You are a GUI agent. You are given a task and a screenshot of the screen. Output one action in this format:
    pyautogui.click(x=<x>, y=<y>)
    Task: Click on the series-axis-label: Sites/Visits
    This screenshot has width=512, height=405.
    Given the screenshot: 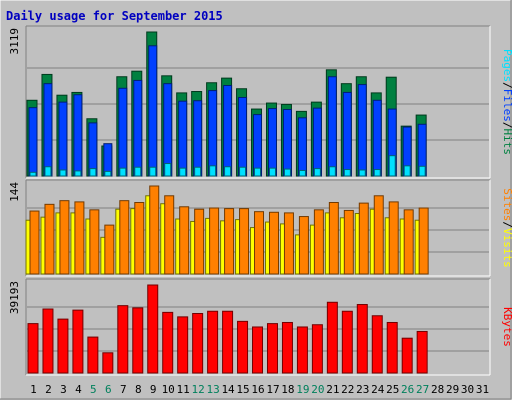 What is the action you would take?
    pyautogui.click(x=506, y=228)
    